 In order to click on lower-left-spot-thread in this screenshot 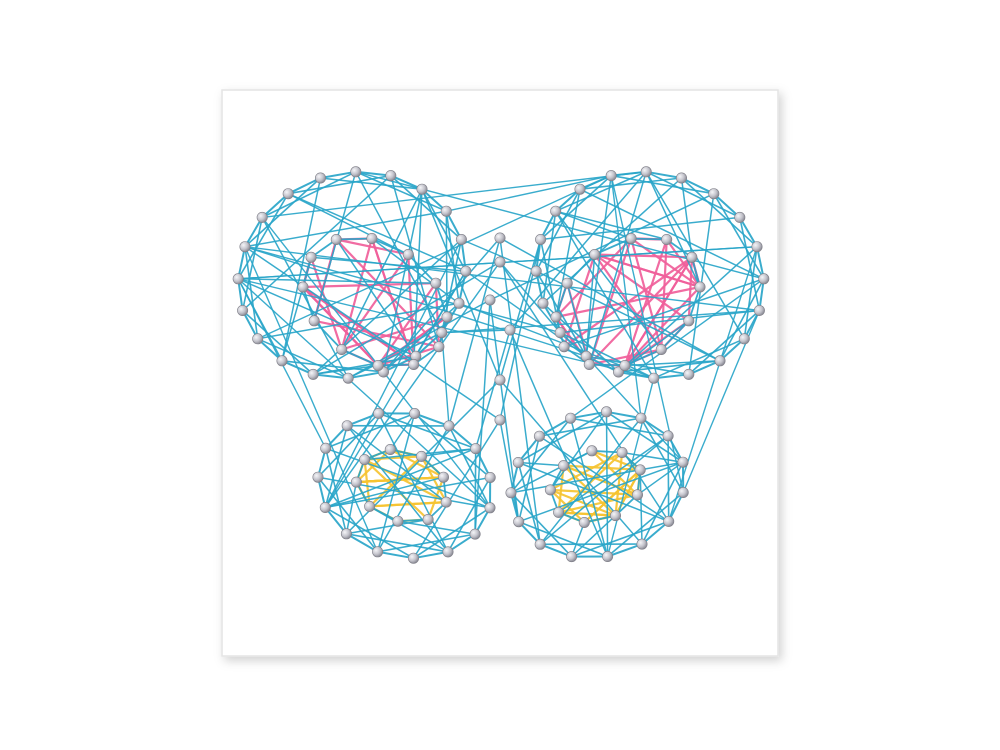, I will do `click(408, 504)`.